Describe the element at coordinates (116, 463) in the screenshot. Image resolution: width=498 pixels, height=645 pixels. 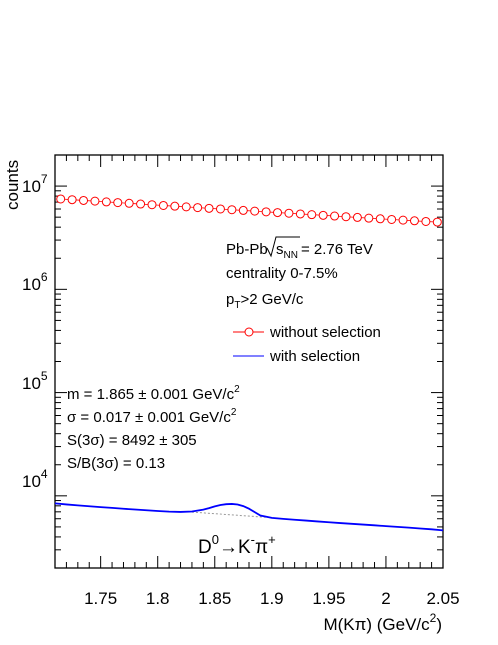
I see `fit-sb: S/B(3σ) = 0.13` at that location.